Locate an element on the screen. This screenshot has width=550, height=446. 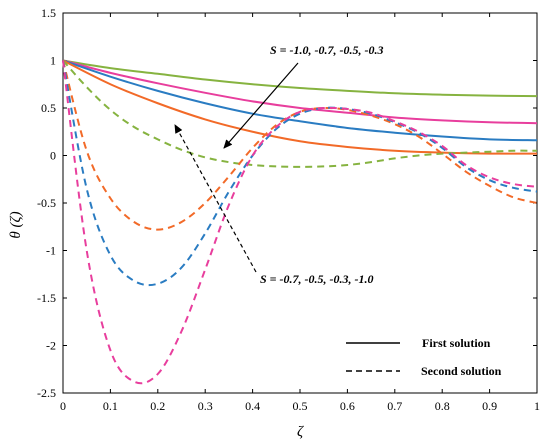
y-tick-label: -1.5 is located at coordinates (46, 298).